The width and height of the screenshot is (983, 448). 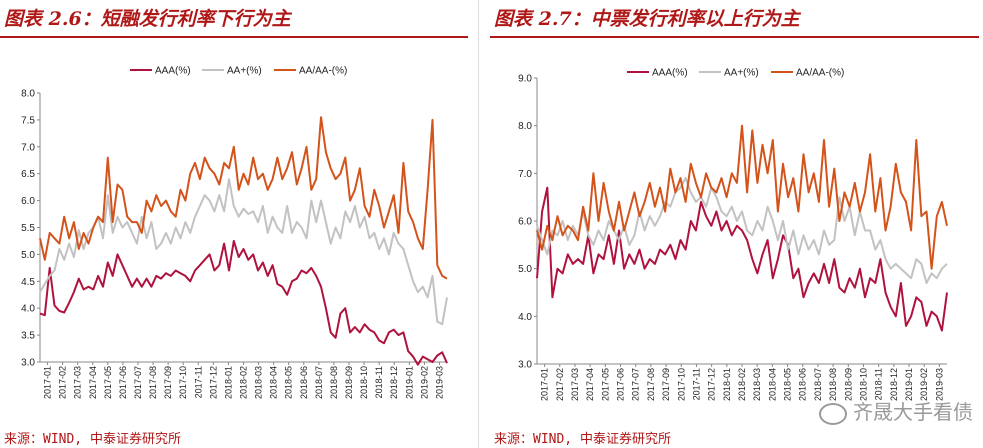 What do you see at coordinates (734, 37) in the screenshot?
I see `right-title-rule` at bounding box center [734, 37].